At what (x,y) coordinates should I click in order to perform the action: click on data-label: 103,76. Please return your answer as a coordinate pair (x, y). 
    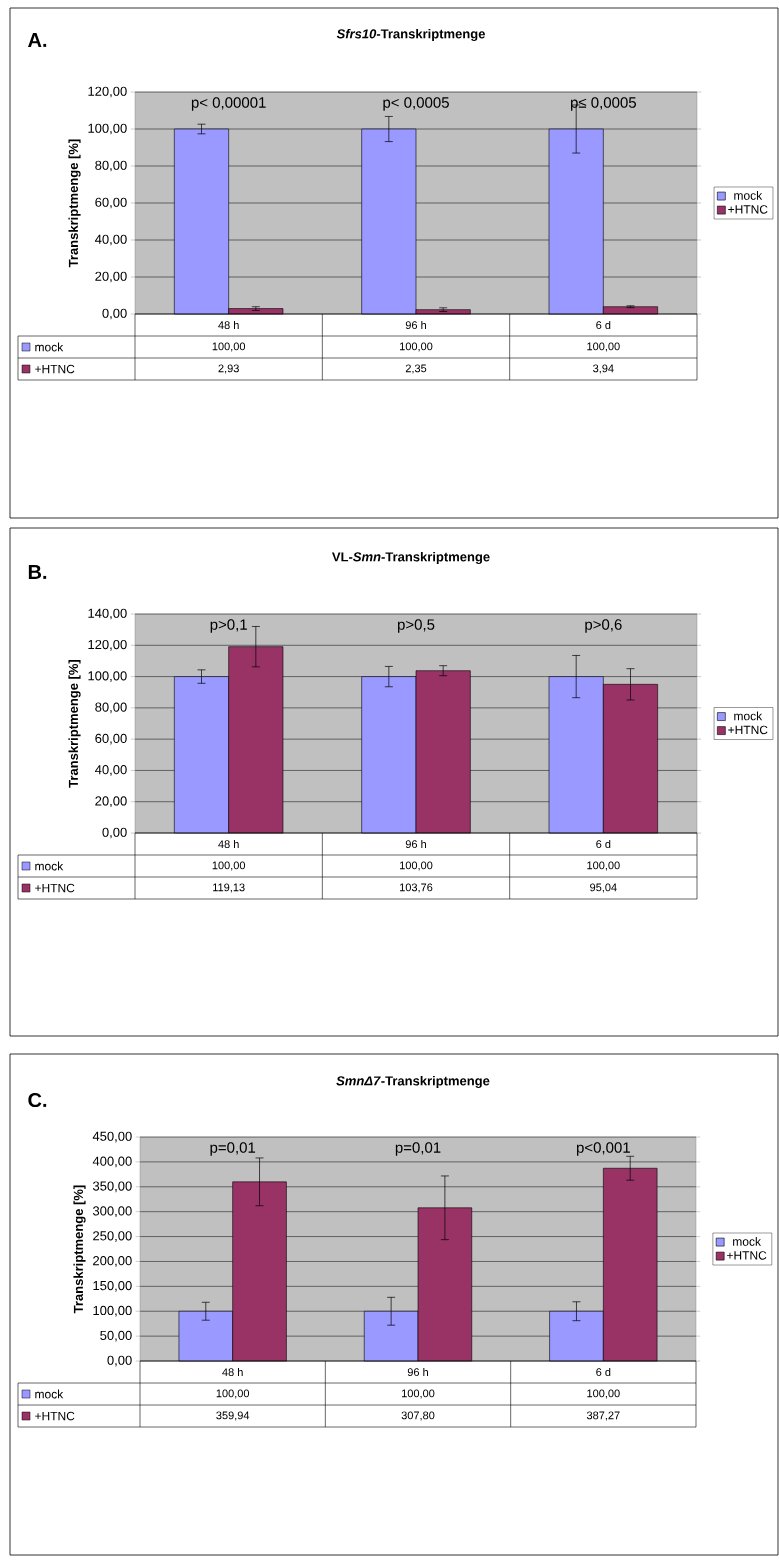
    Looking at the image, I should click on (416, 888).